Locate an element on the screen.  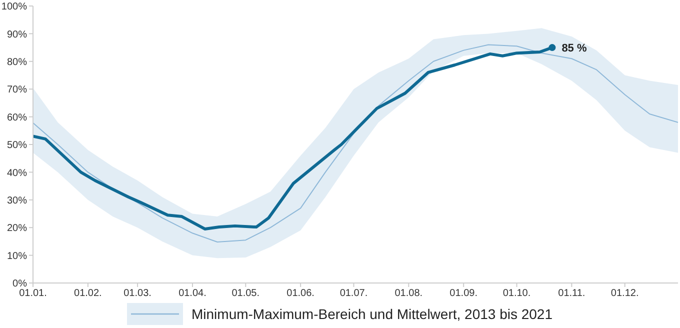
x-tick-label: 01.09. is located at coordinates (464, 294).